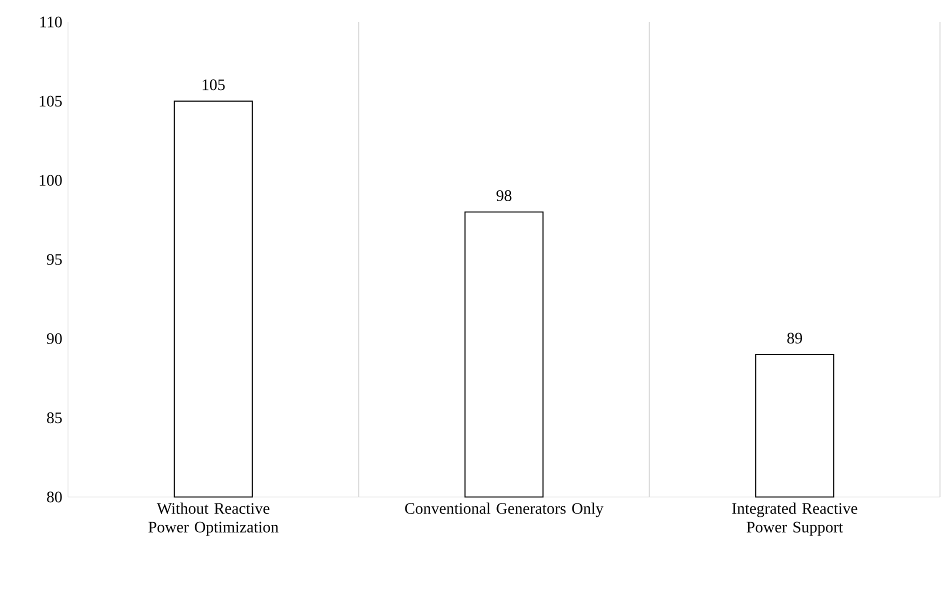 This screenshot has width=941, height=594. Describe the element at coordinates (504, 196) in the screenshot. I see `data-label: 98` at that location.